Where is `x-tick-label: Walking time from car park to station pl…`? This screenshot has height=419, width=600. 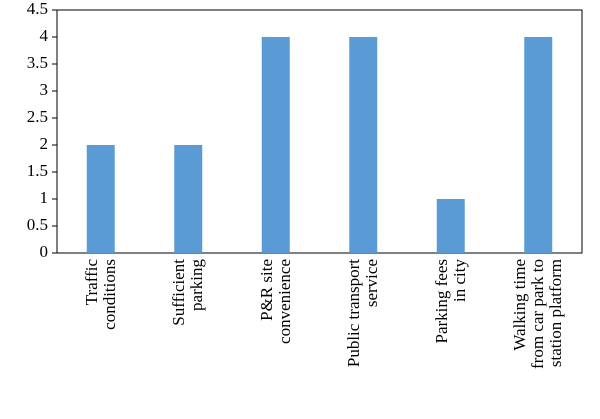
x-tick-label: Walking time from car park to station pl… is located at coordinates (538, 314).